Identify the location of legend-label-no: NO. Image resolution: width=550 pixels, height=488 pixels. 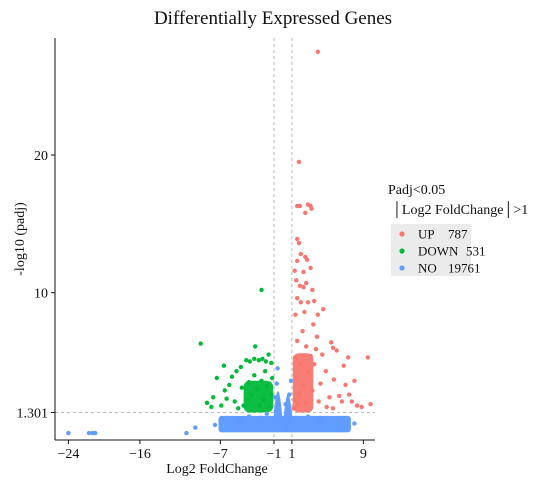
(427, 268).